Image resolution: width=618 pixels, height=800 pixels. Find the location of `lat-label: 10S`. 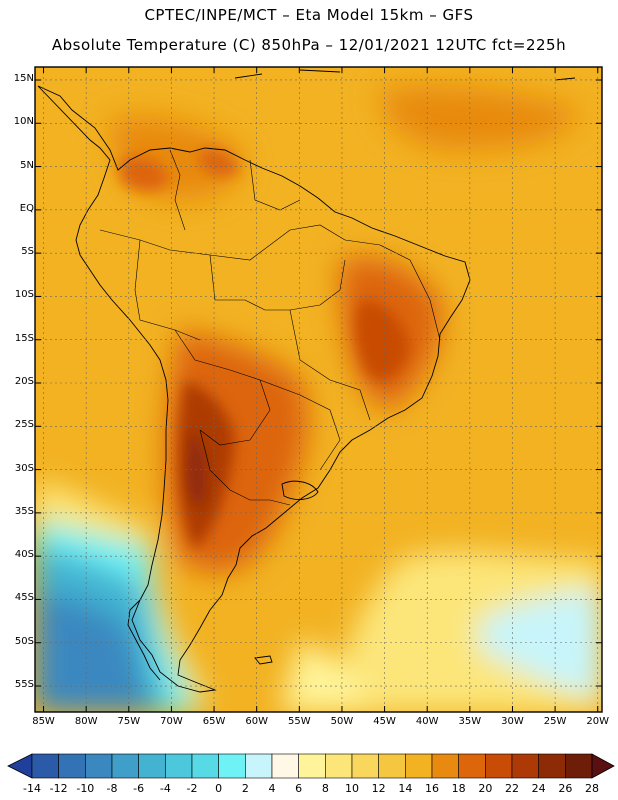

lat-label: 10S is located at coordinates (24, 295).